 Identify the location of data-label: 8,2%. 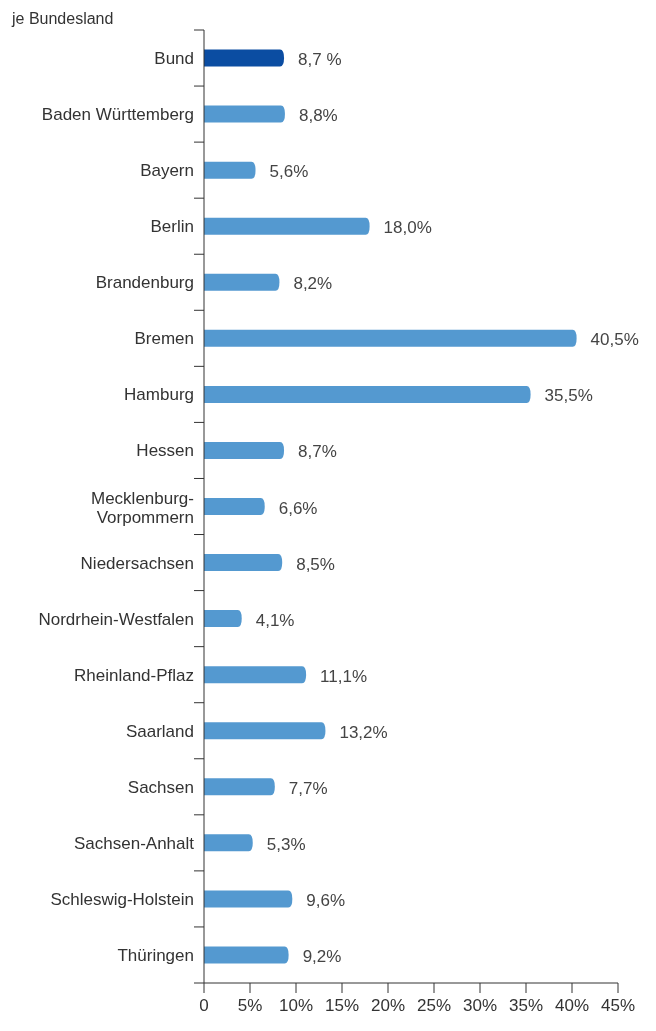
(313, 284).